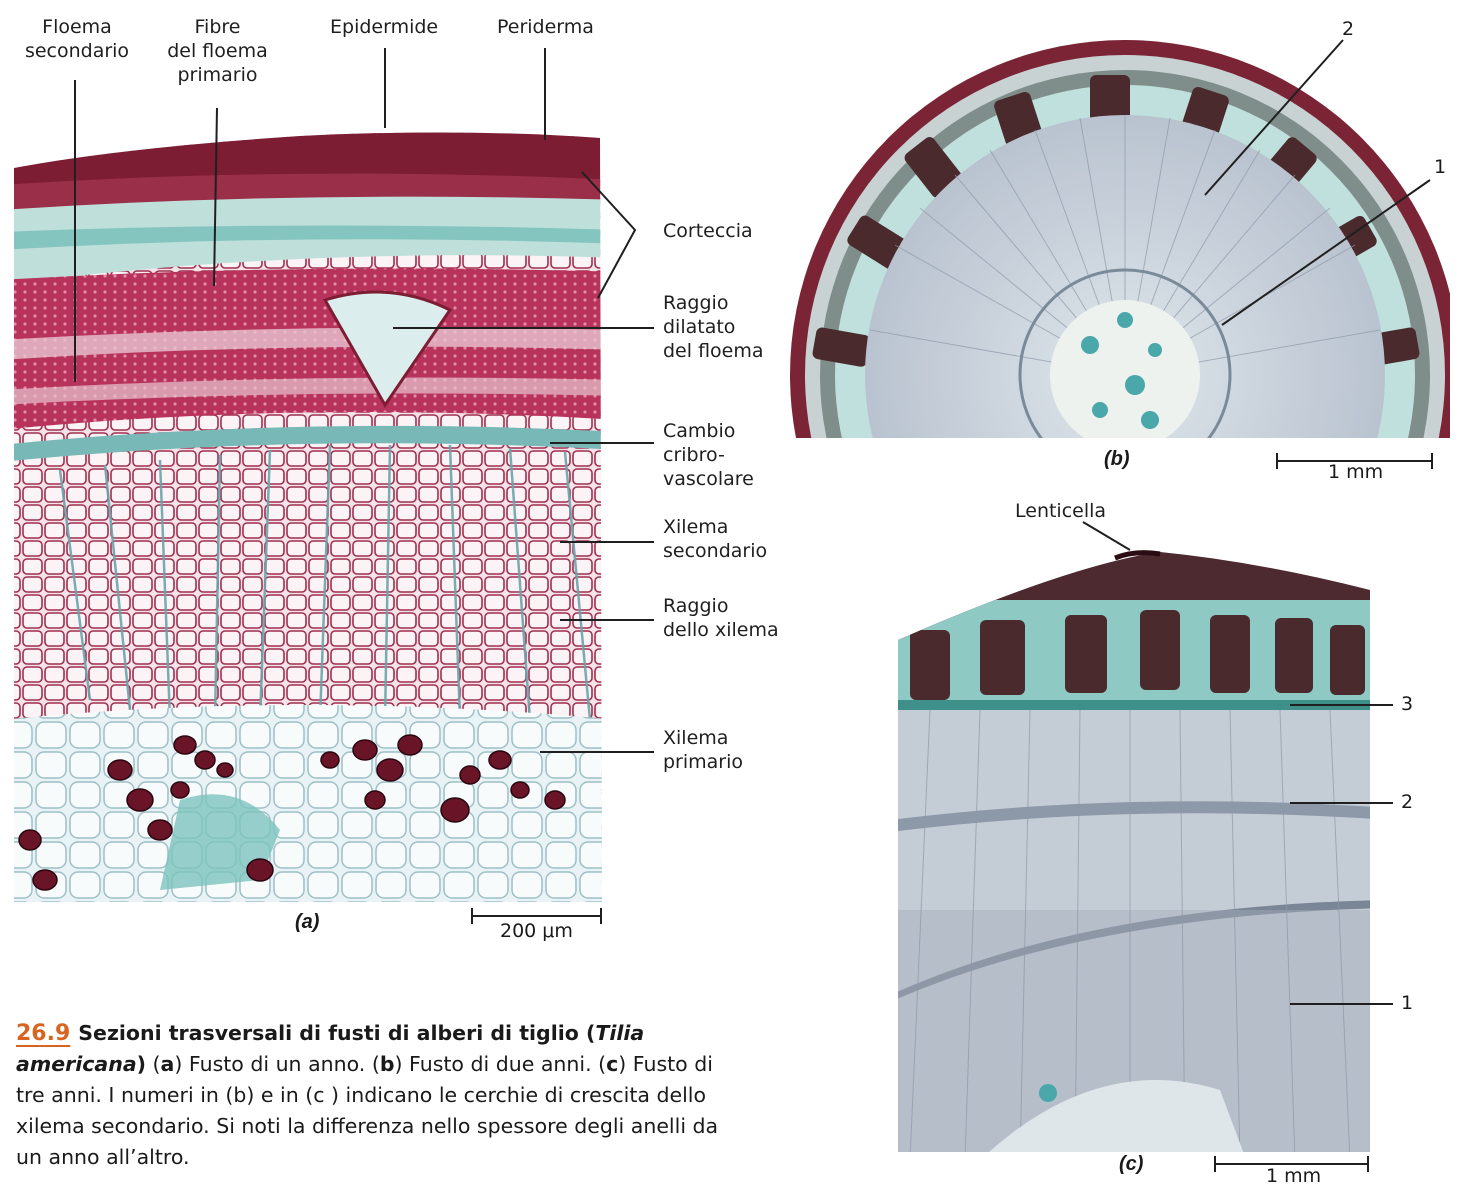 This screenshot has width=1461, height=1203. Describe the element at coordinates (1348, 29) in the screenshot. I see `ring-number-b-2: 2` at that location.